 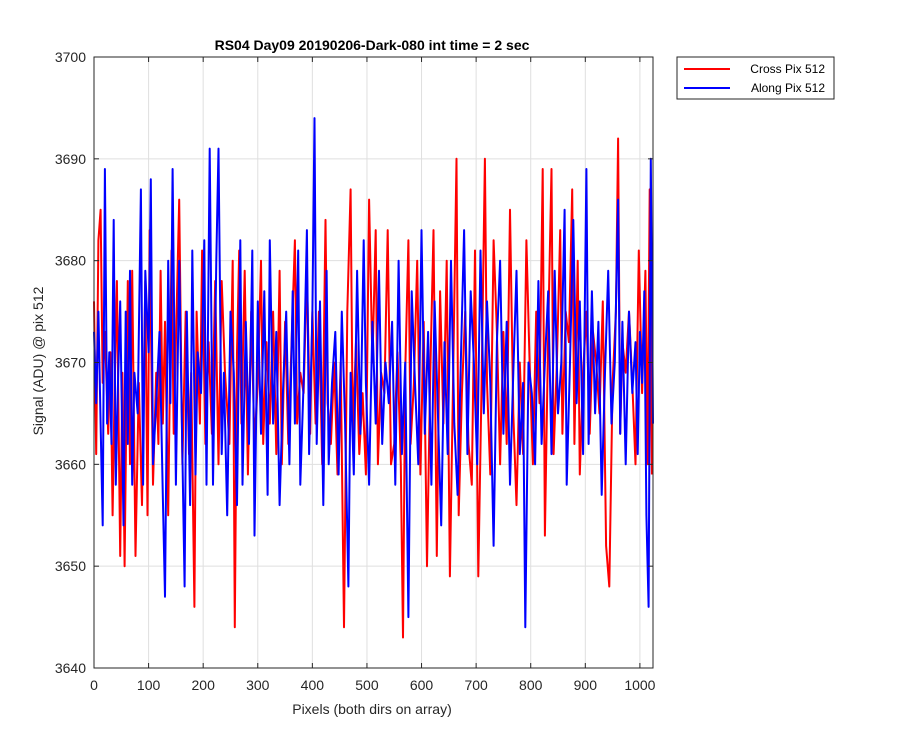 What do you see at coordinates (476, 685) in the screenshot?
I see `x-tick-label: 700` at bounding box center [476, 685].